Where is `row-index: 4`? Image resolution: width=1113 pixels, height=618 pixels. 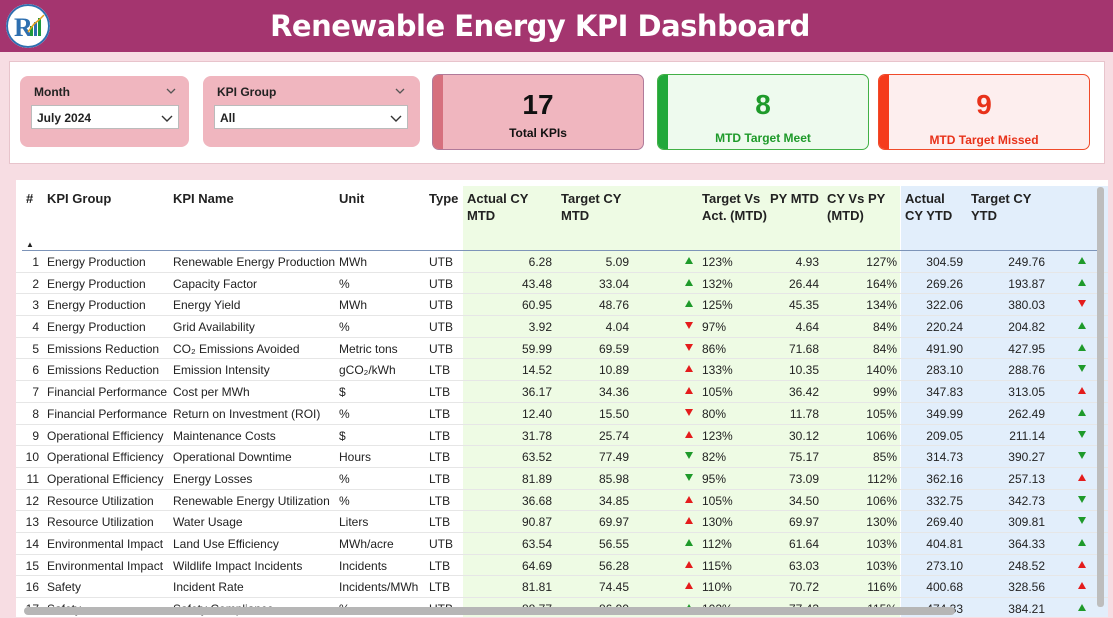 row-index: 4 is located at coordinates (35, 327).